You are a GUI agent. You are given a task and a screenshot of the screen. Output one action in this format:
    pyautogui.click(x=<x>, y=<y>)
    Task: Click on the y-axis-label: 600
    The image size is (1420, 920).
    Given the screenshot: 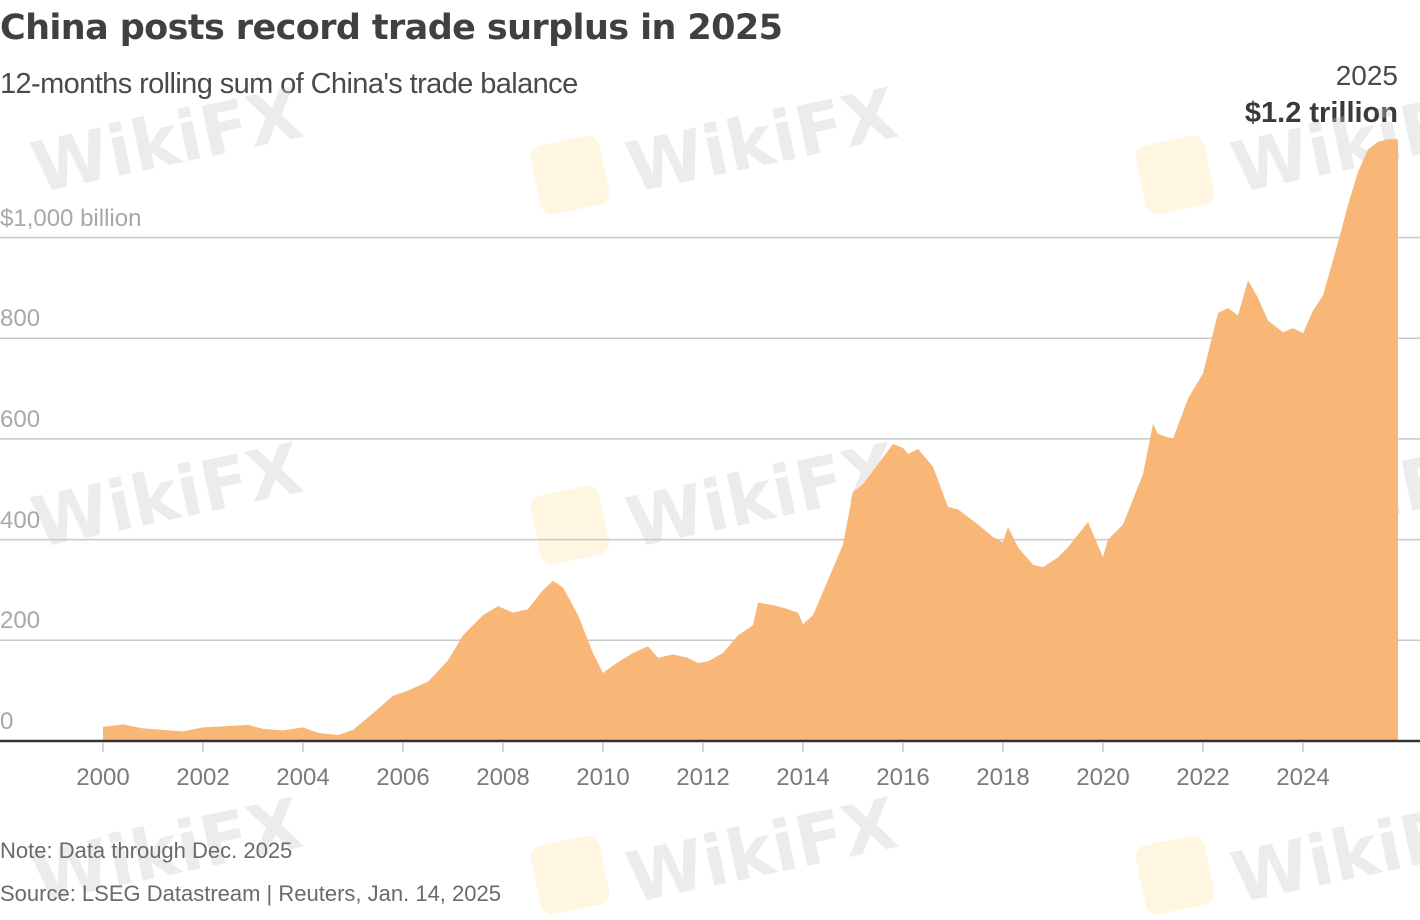 What is the action you would take?
    pyautogui.click(x=20, y=419)
    